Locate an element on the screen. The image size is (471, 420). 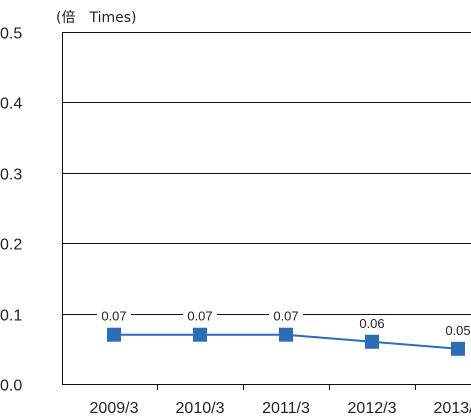
data-label: 0.06 is located at coordinates (371, 323).